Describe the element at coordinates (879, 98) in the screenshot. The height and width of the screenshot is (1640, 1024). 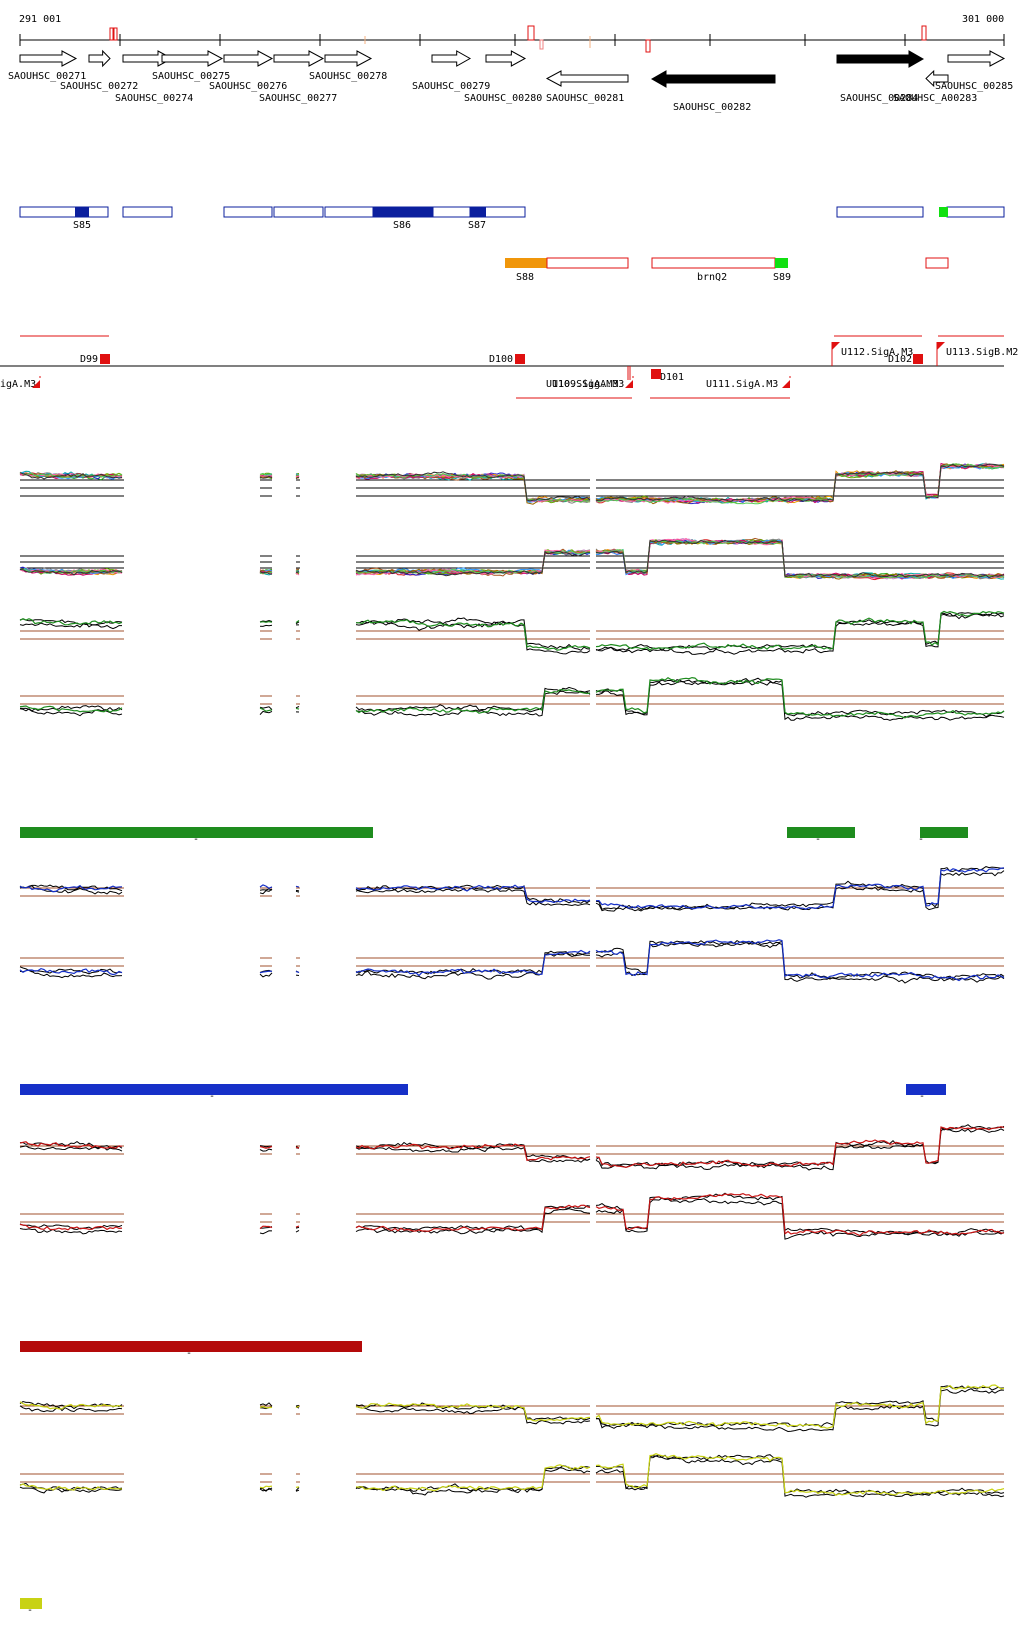
I see `gene-label-00284: SAOUHSC_00284` at that location.